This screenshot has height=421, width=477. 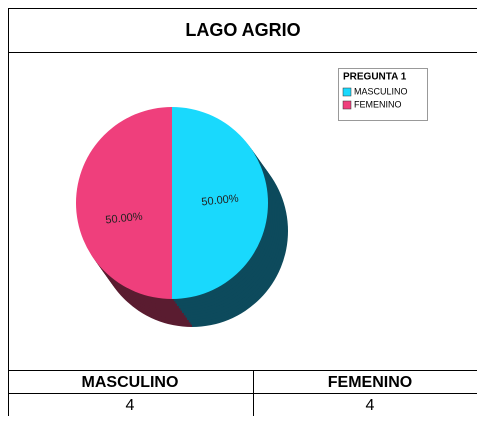 What do you see at coordinates (378, 104) in the screenshot?
I see `legend-label: FEMENINO` at bounding box center [378, 104].